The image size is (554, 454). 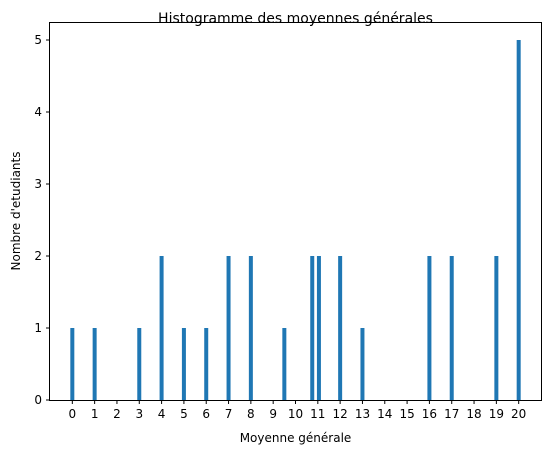 I want to click on y-tick-label: 3, so click(x=38, y=184).